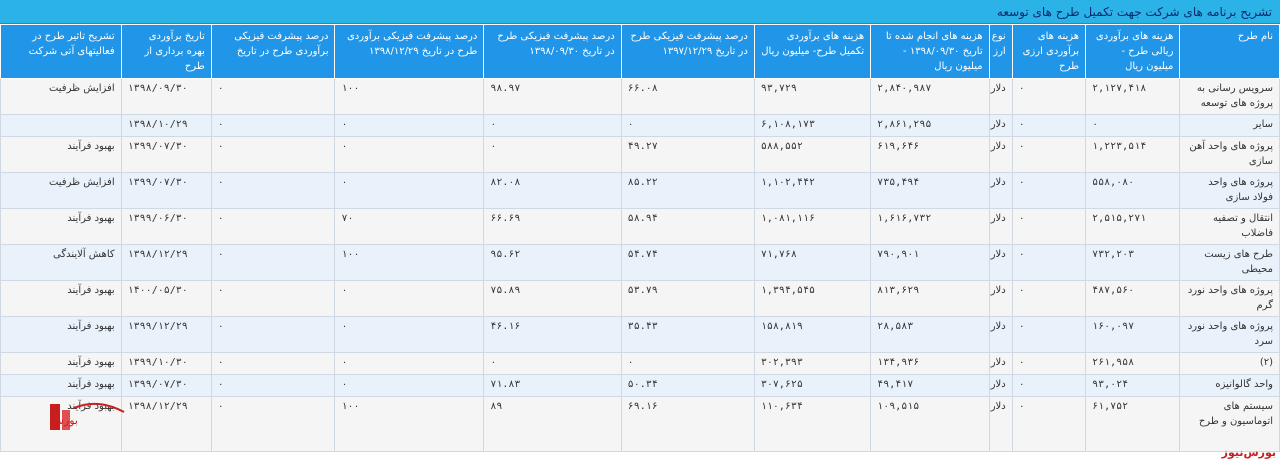 The image size is (1280, 461). I want to click on table-cell: ۱,۰۸۱,۱۱۶, so click(812, 226).